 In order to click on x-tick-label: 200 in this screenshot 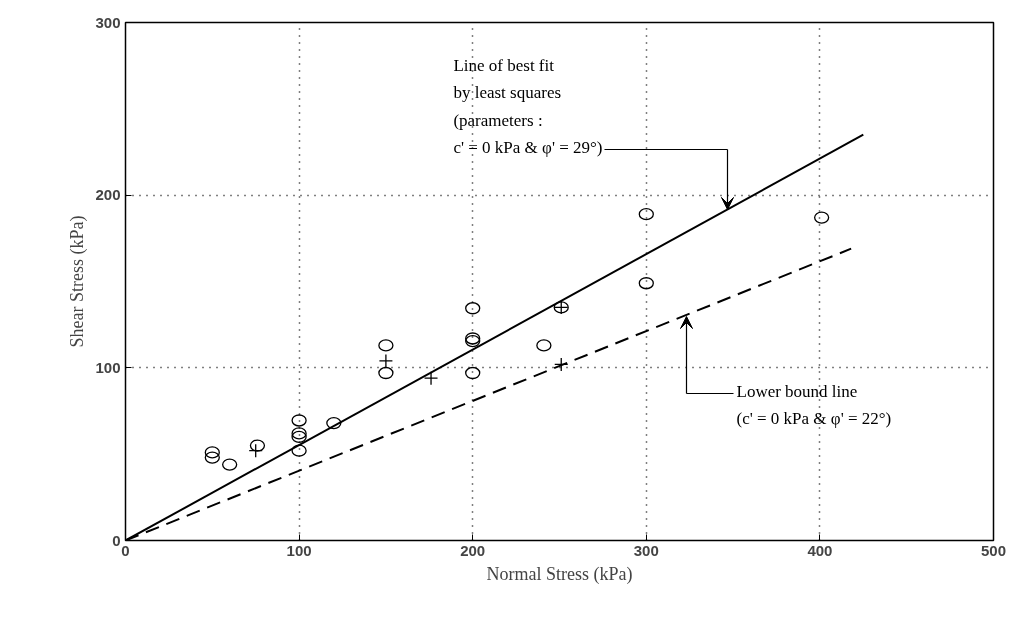, I will do `click(473, 550)`.